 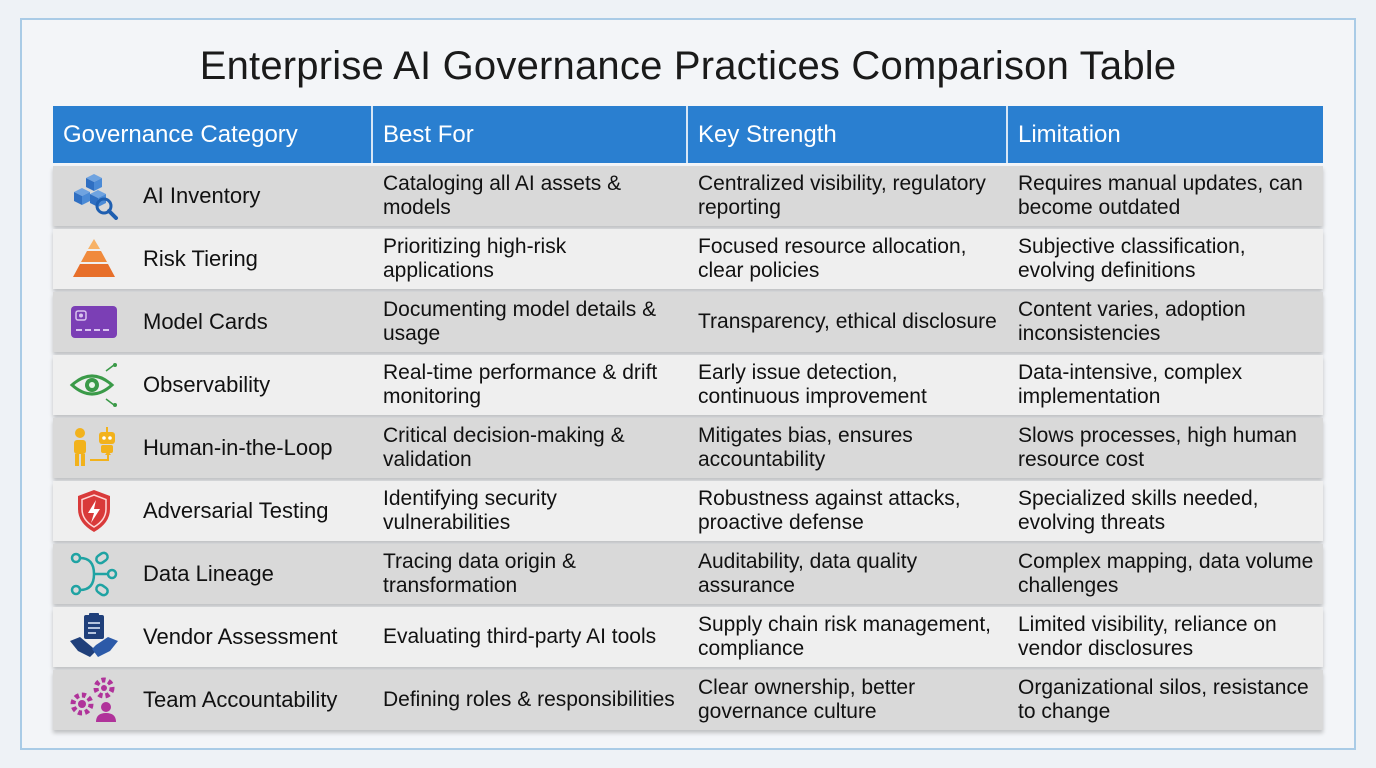 What do you see at coordinates (847, 321) in the screenshot?
I see `strength-cell: Transparency, ethical disclosure` at bounding box center [847, 321].